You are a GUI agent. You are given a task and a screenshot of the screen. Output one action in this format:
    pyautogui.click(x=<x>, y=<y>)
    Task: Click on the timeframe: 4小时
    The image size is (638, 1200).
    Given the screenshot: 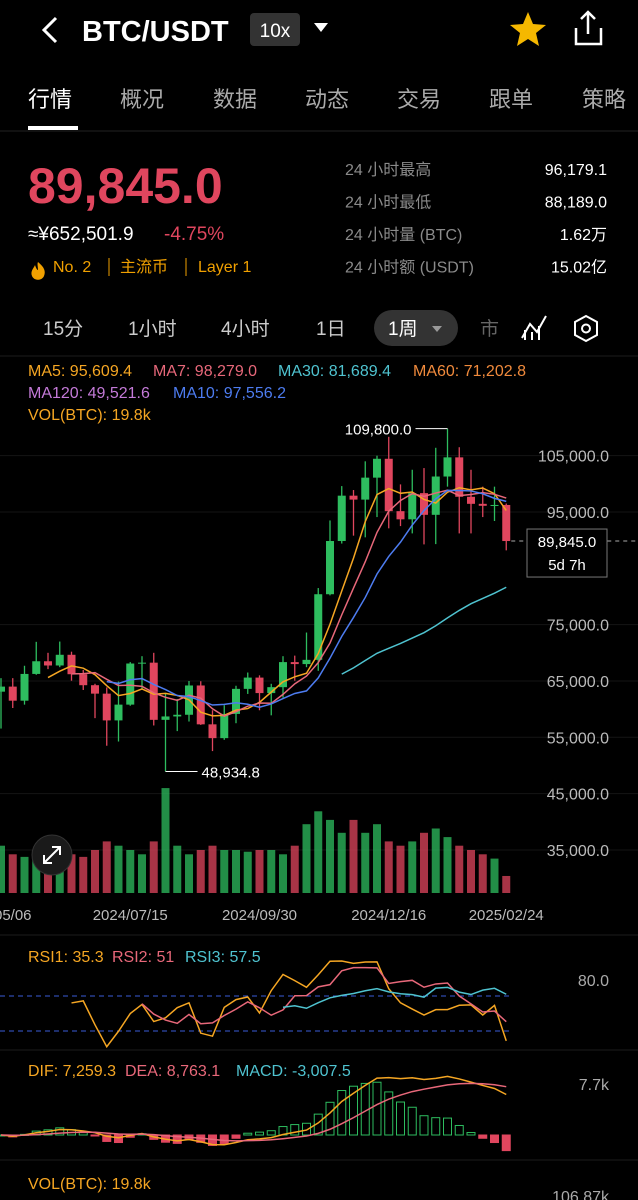 What is the action you would take?
    pyautogui.click(x=245, y=329)
    